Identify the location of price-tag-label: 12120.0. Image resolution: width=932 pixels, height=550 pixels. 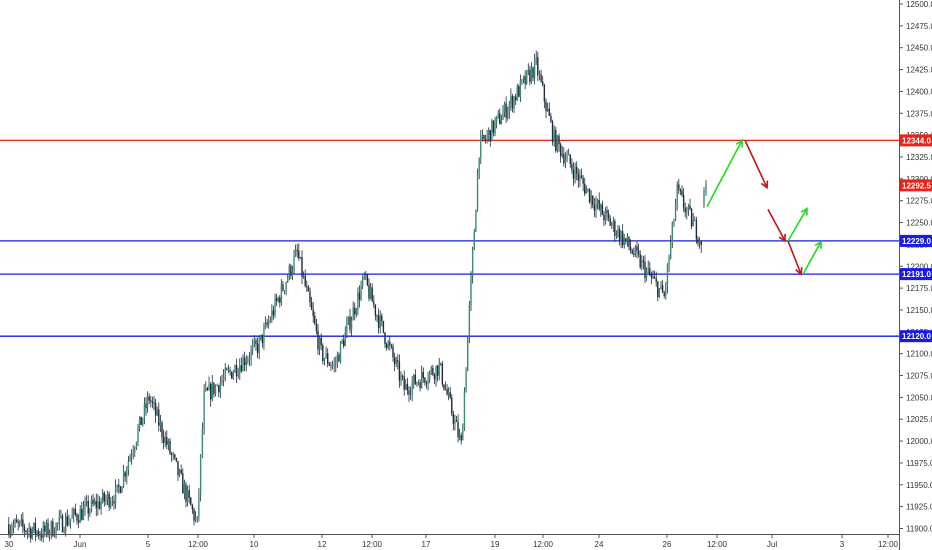
(916, 336).